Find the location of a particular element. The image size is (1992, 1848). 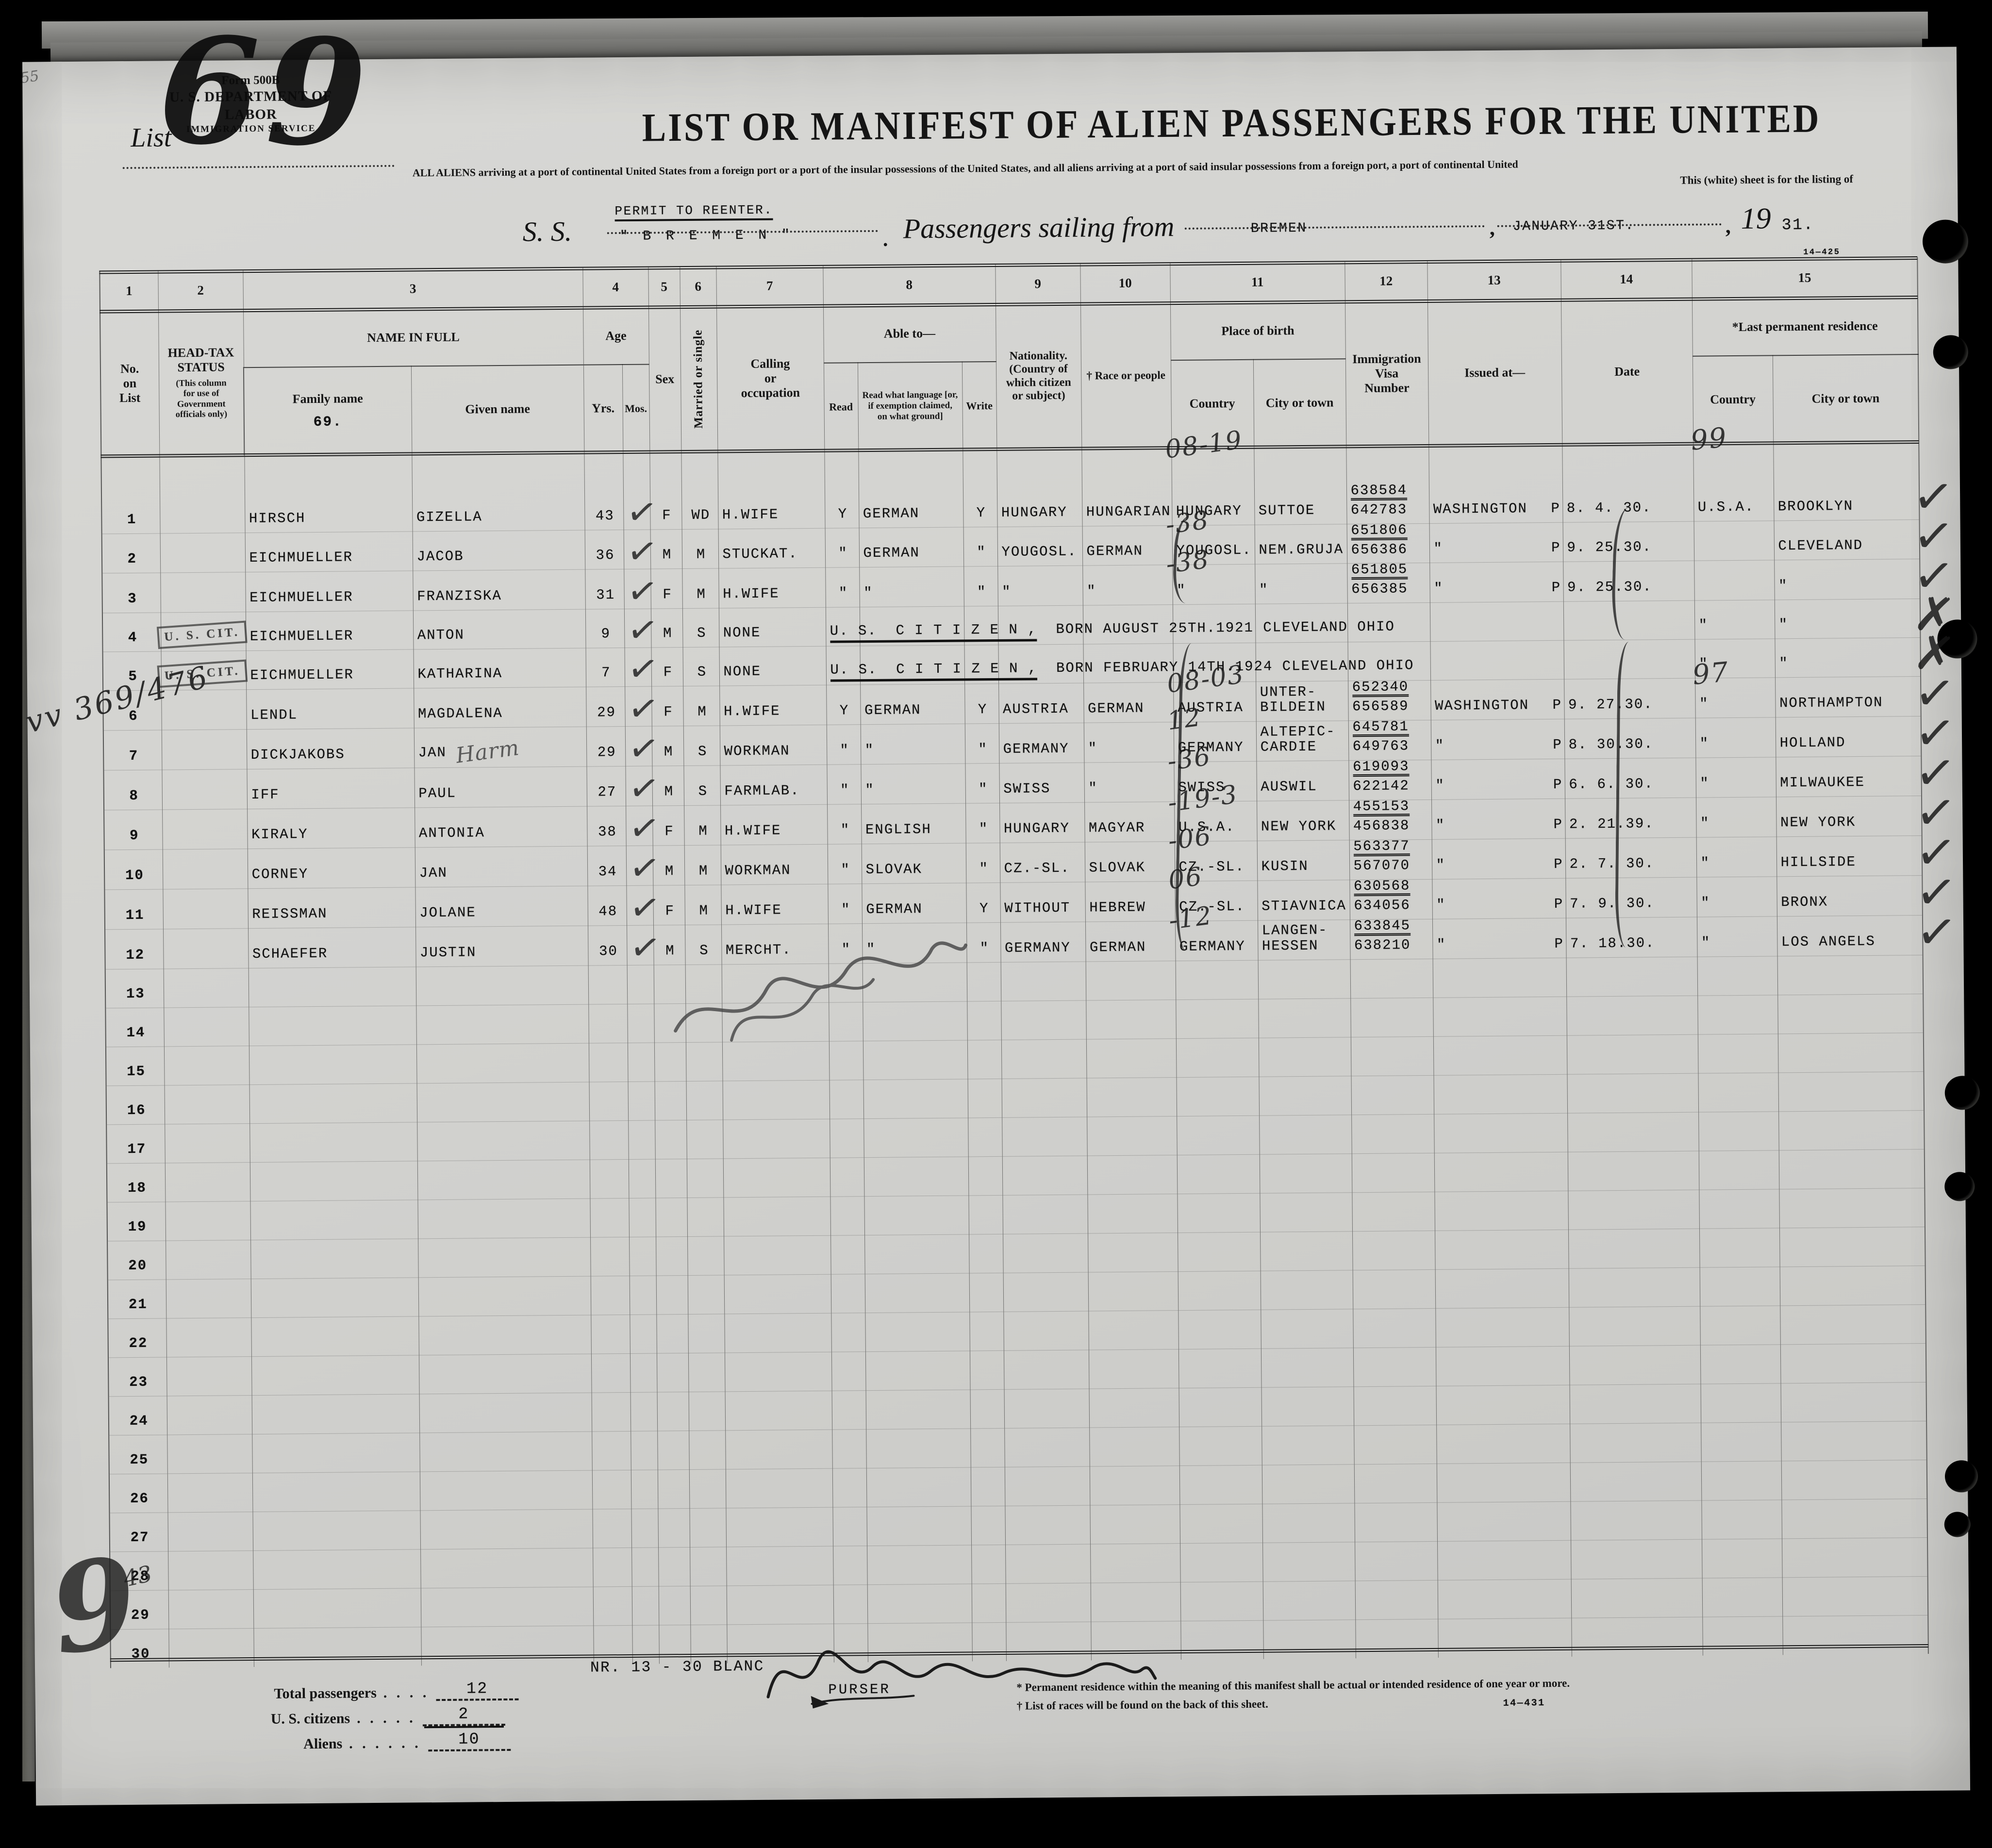

col-num: 9 is located at coordinates (1037, 284).